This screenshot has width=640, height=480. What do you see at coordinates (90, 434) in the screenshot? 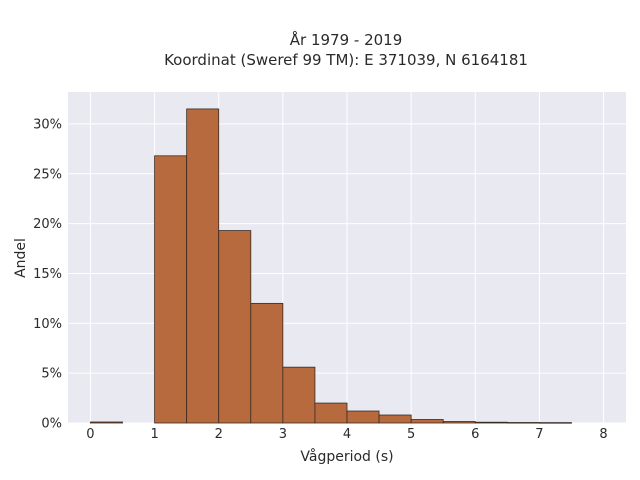
I see `x-tick-label: 0` at bounding box center [90, 434].